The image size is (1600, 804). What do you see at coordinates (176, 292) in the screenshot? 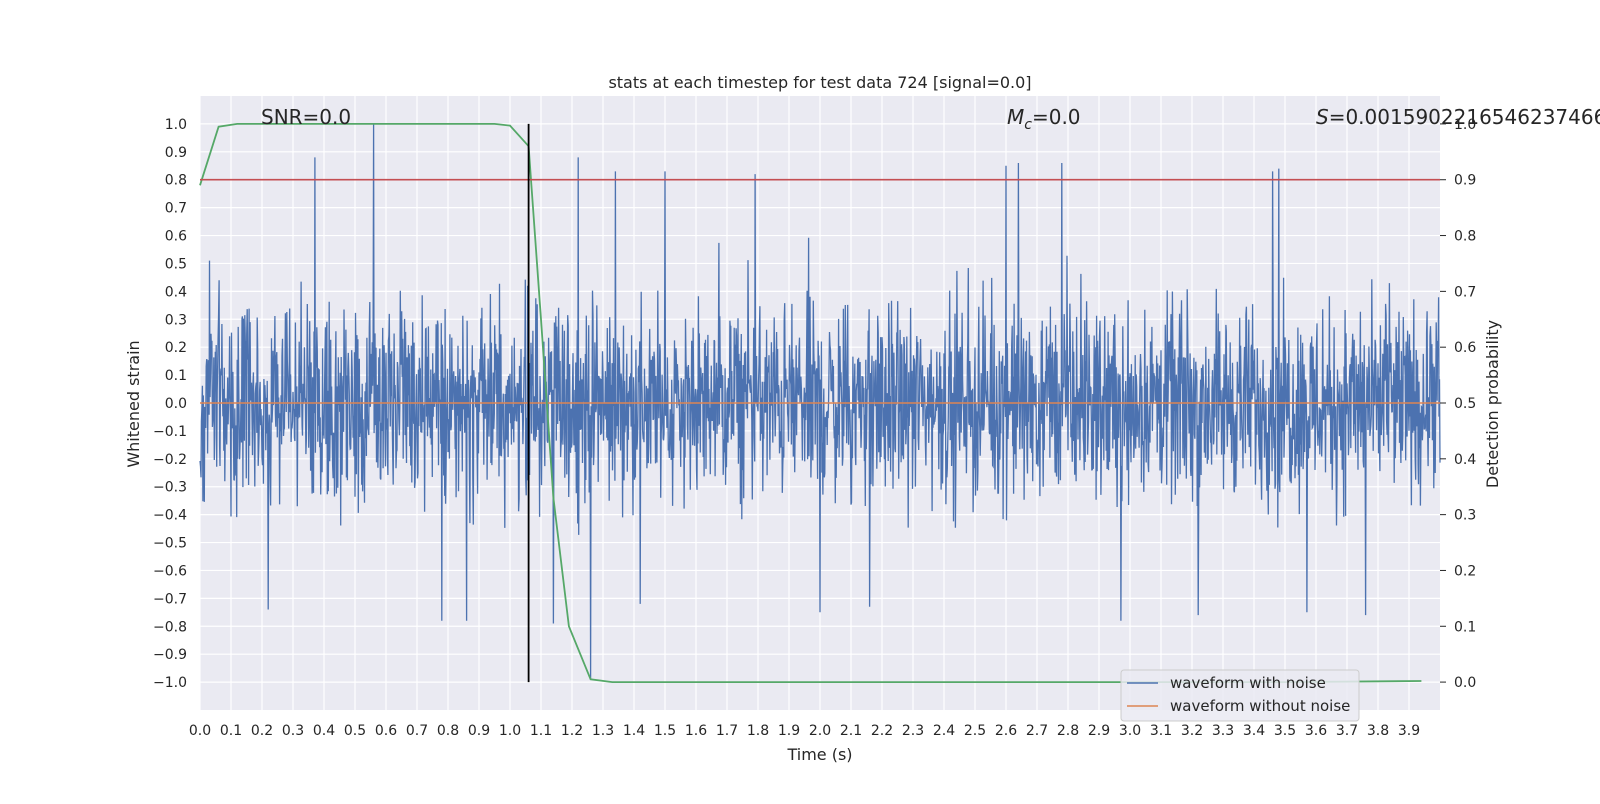
I see `y-tick-label: 0.4` at bounding box center [176, 292].